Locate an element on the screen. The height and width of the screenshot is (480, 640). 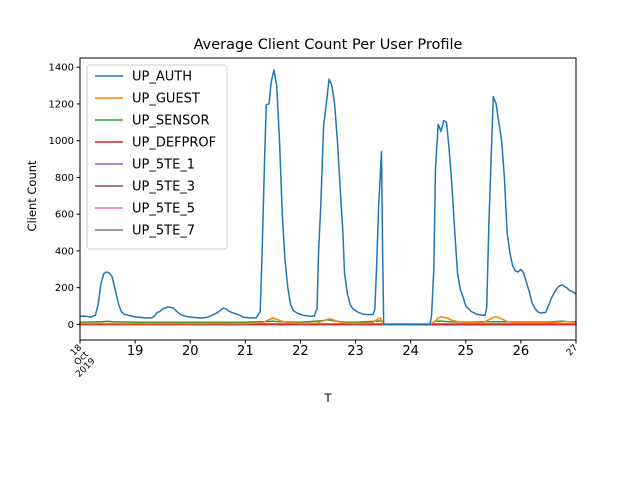
chart-title: Average Client Count Per User Profile is located at coordinates (328, 45).